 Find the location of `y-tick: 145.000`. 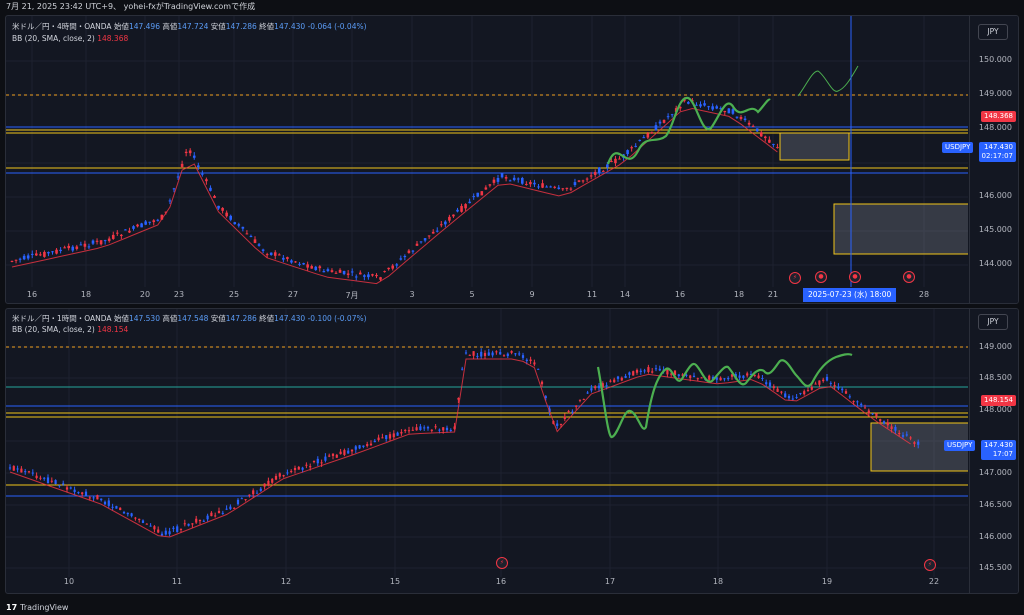

y-tick: 145.000 is located at coordinates (995, 229).